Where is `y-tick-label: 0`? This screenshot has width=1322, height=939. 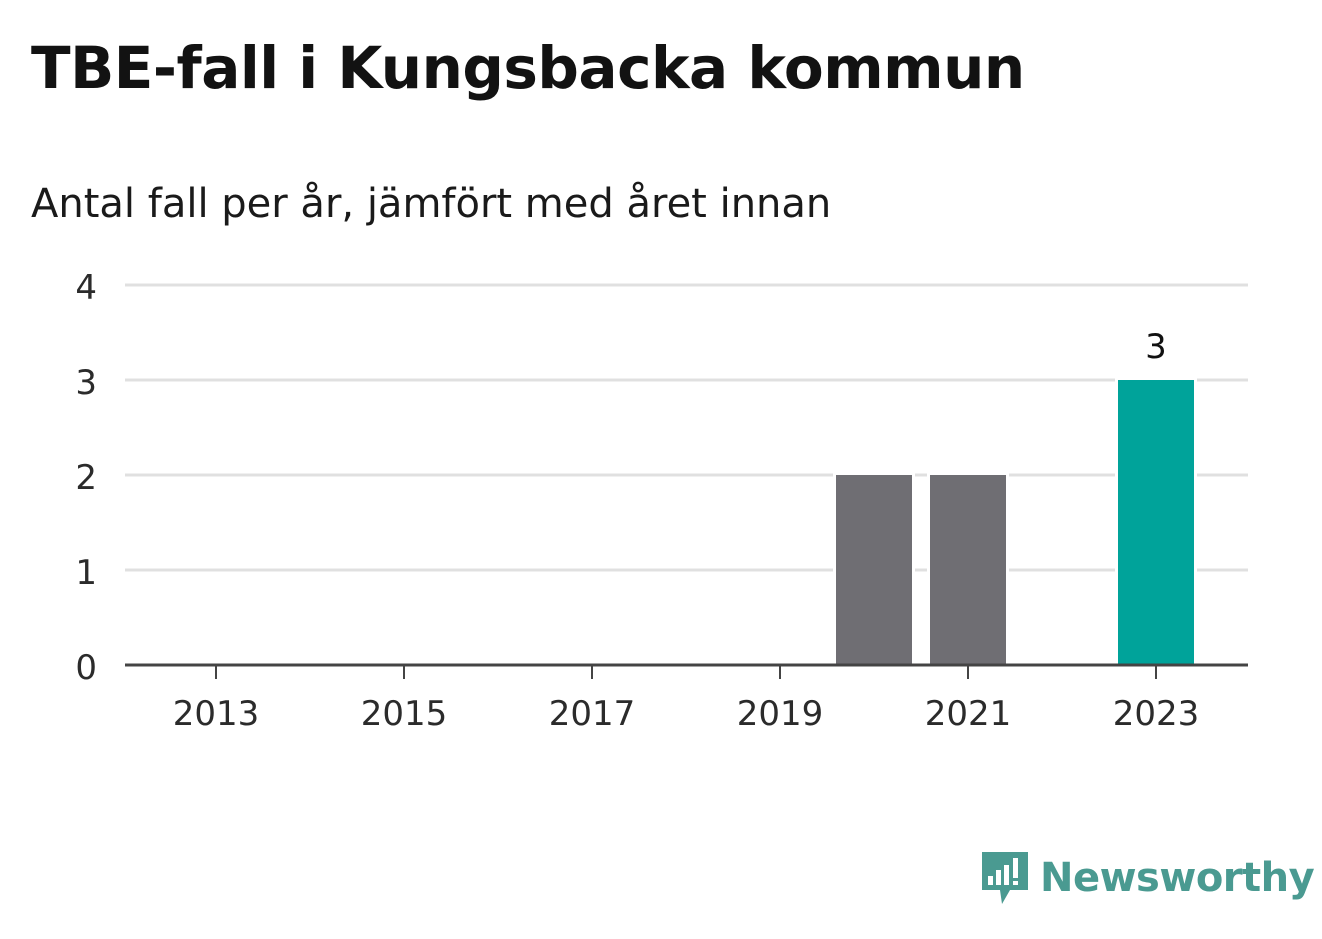
y-tick-label: 0 is located at coordinates (86, 668).